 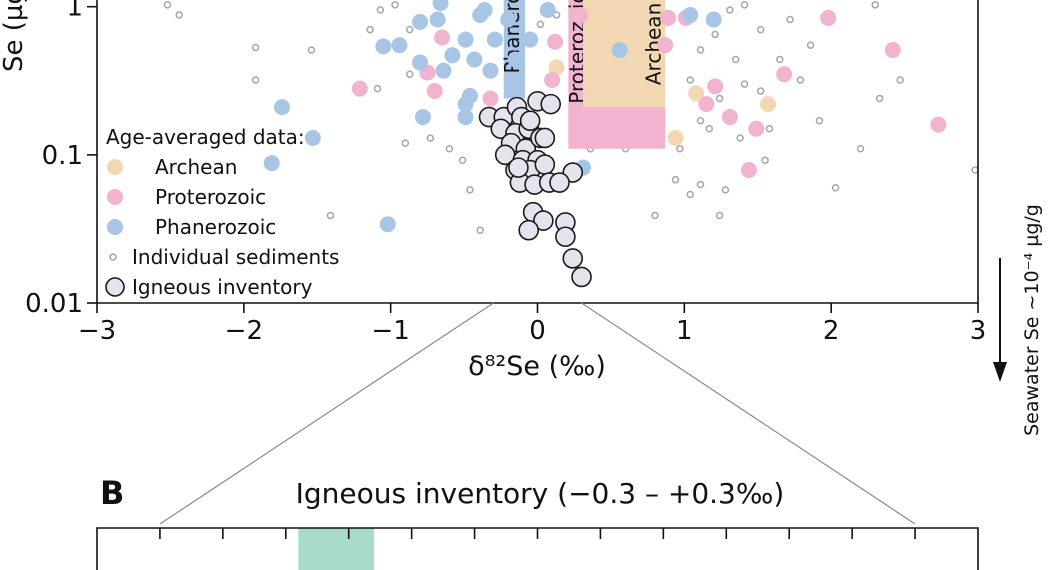 What do you see at coordinates (215, 227) in the screenshot?
I see `legend-label: Phanerozoic` at bounding box center [215, 227].